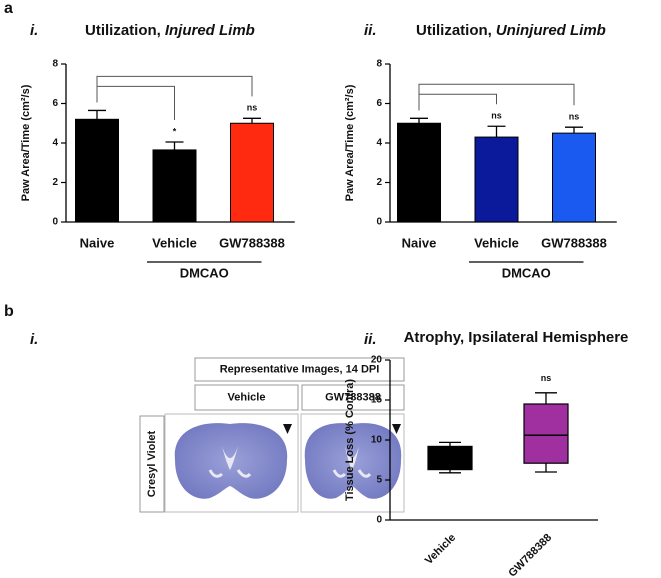 The height and width of the screenshot is (578, 661). What do you see at coordinates (377, 440) in the screenshot?
I see `y-tick-label: 10` at bounding box center [377, 440].